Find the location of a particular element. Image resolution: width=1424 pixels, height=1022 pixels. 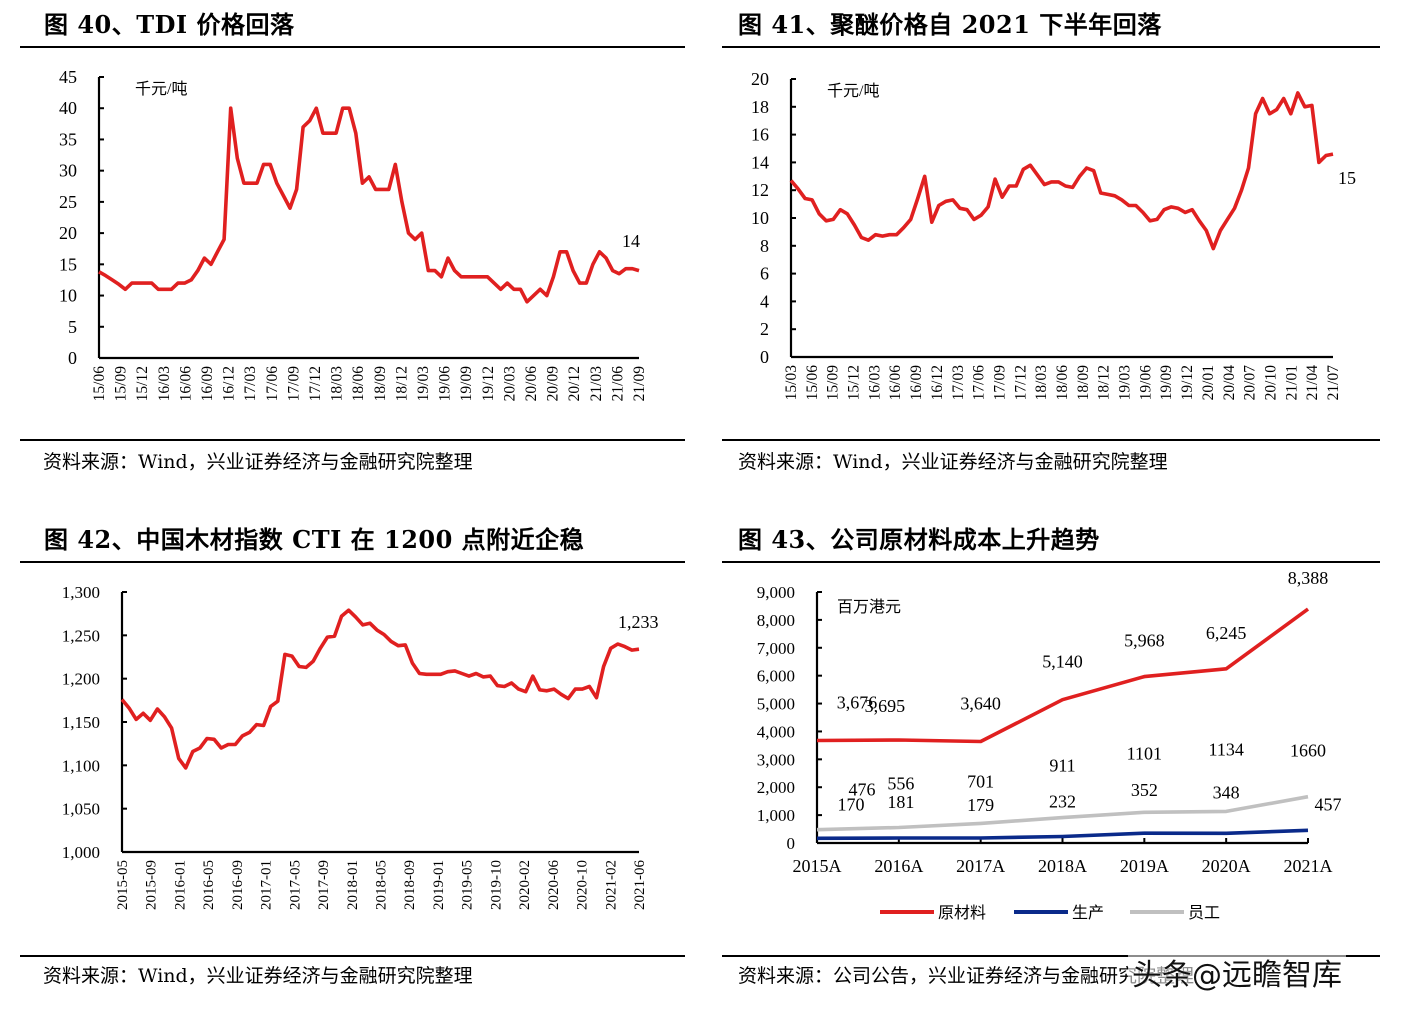

x-tick-label: 16/09 is located at coordinates (207, 384).